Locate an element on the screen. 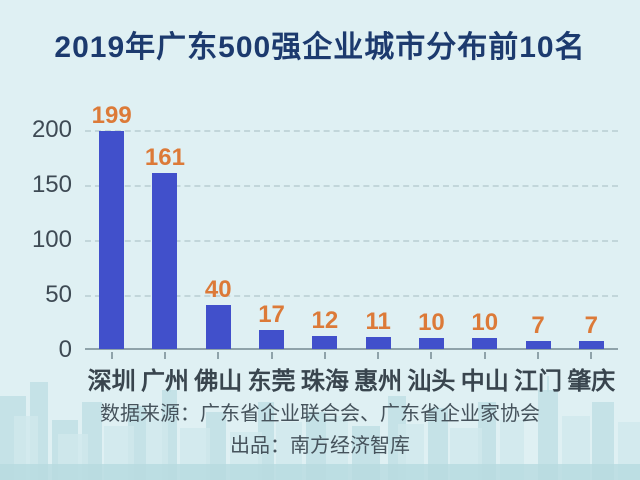  bar-foshan is located at coordinates (218, 327).